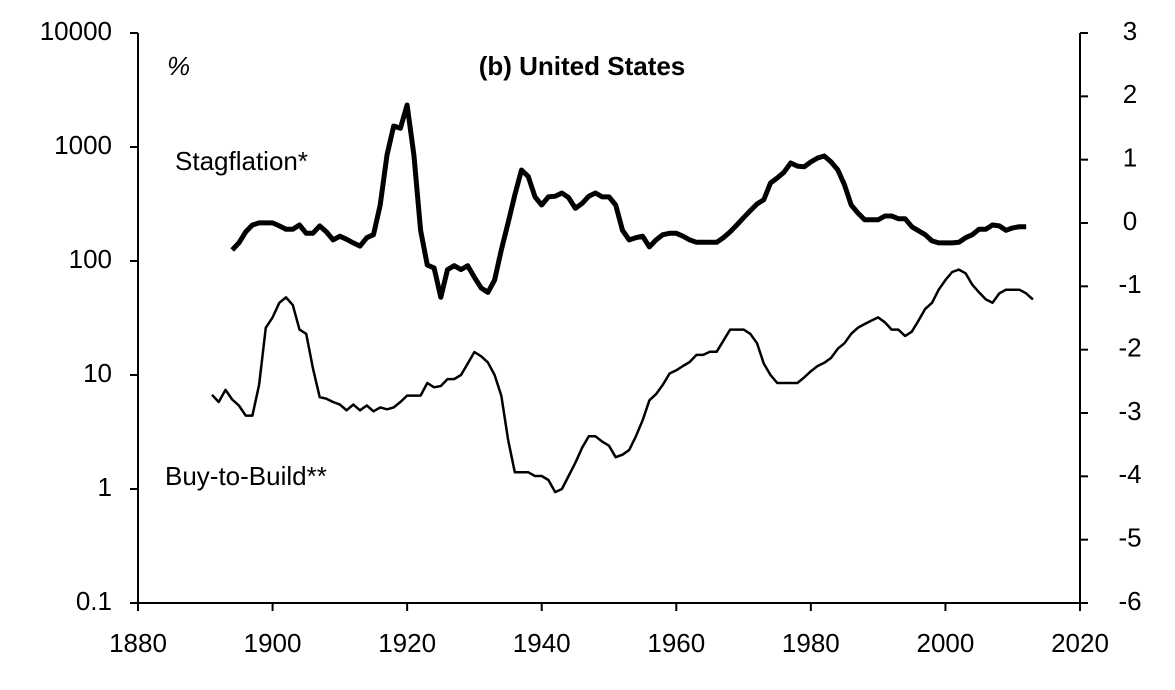  Describe the element at coordinates (1130, 158) in the screenshot. I see `y2-tick-label: 1` at that location.